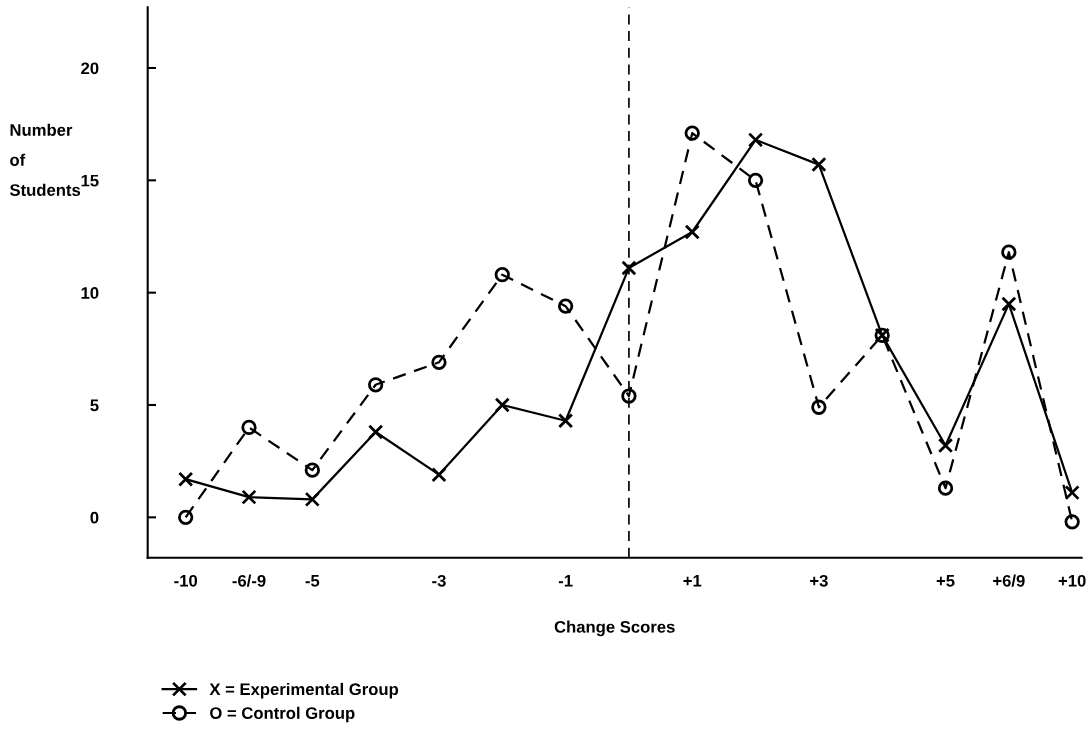 The width and height of the screenshot is (1086, 732). I want to click on y-tick-label: 10, so click(90, 293).